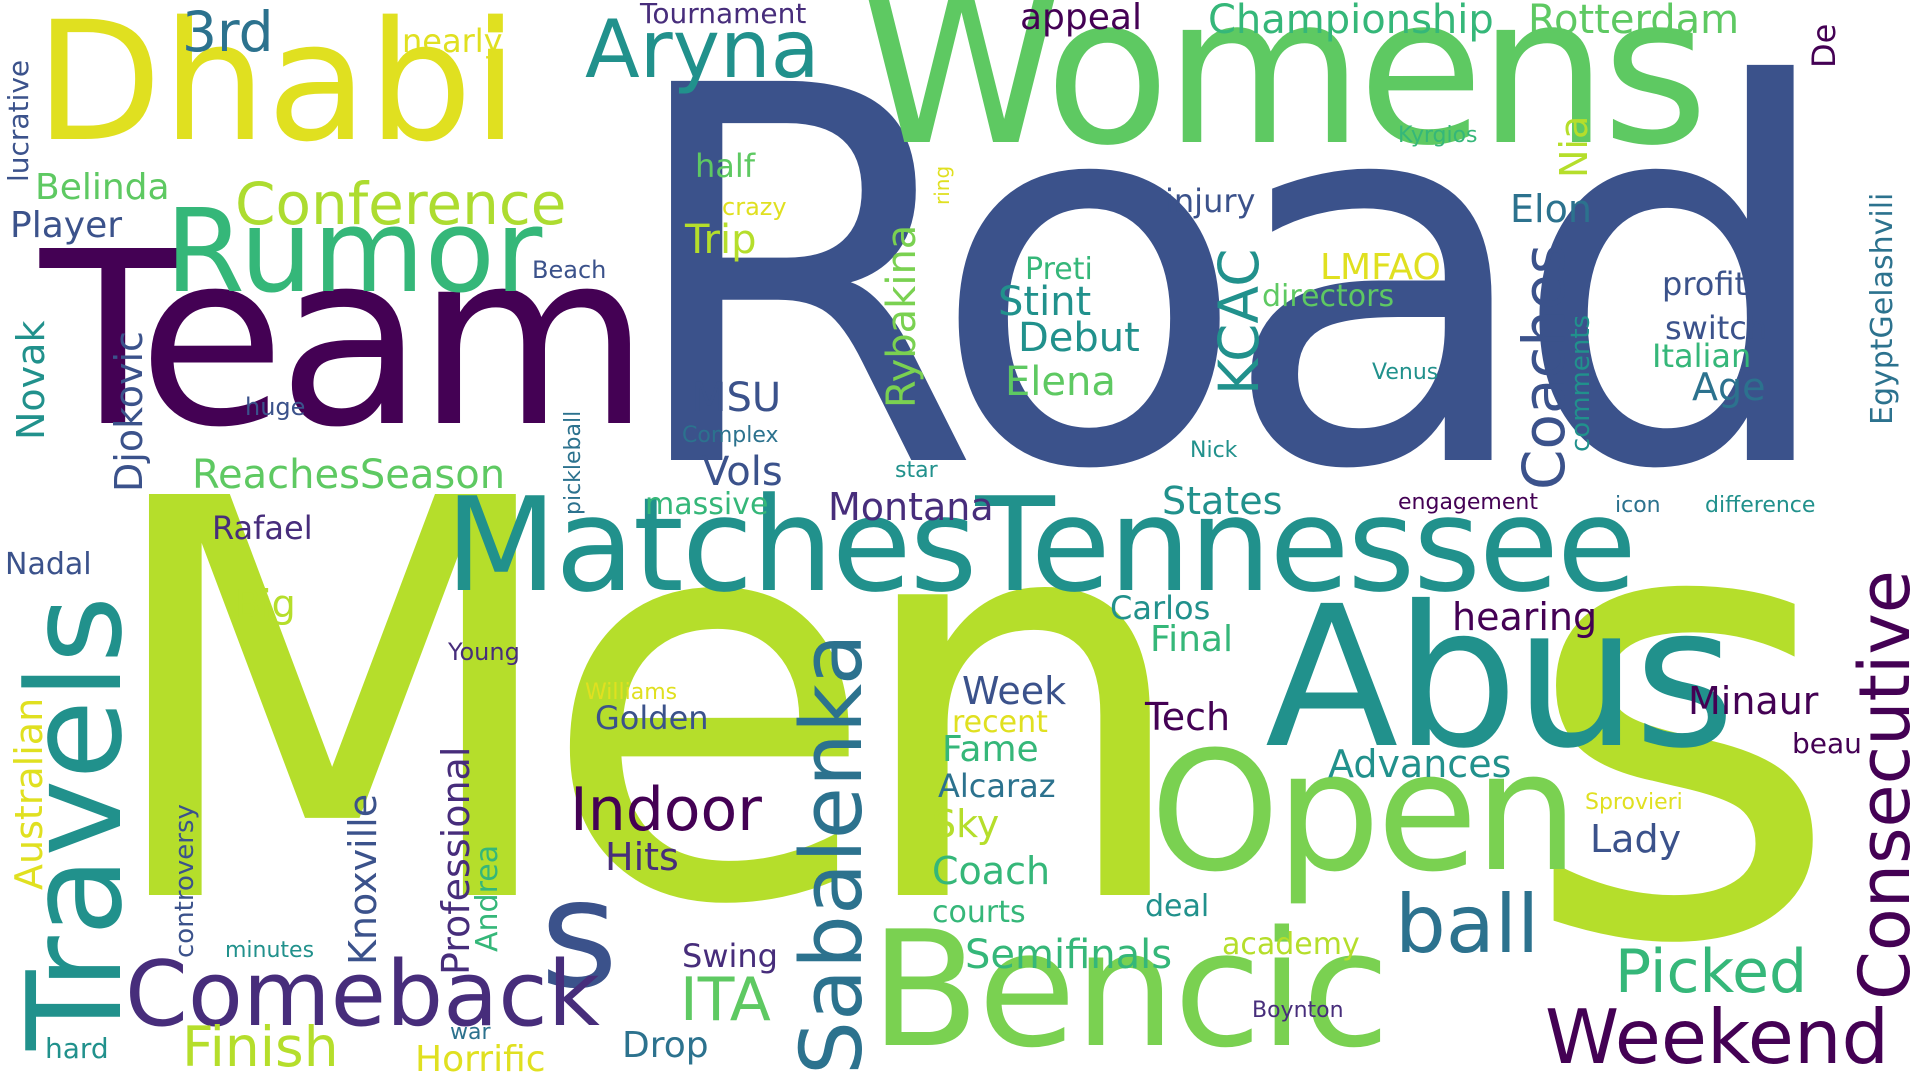 This screenshot has width=1920, height=1080. What do you see at coordinates (642, 857) in the screenshot?
I see `word-hits: Hits` at bounding box center [642, 857].